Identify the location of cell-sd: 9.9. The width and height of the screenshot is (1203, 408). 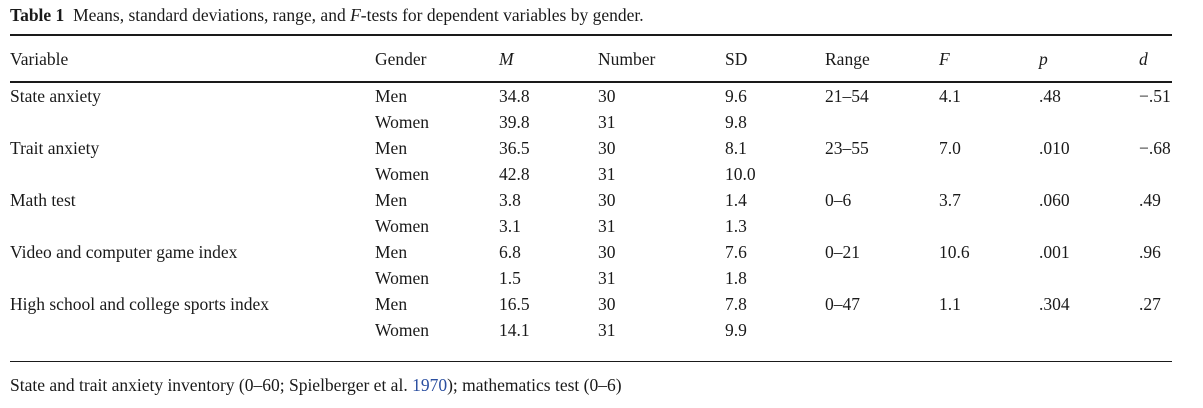
(736, 330).